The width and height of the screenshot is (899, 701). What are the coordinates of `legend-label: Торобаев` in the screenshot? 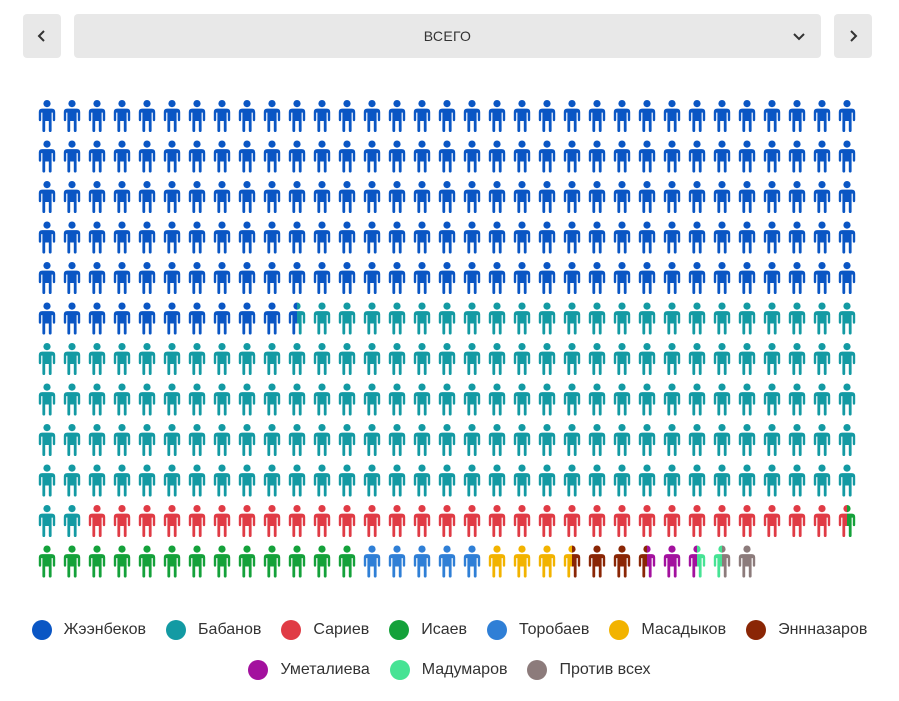 It's located at (554, 629).